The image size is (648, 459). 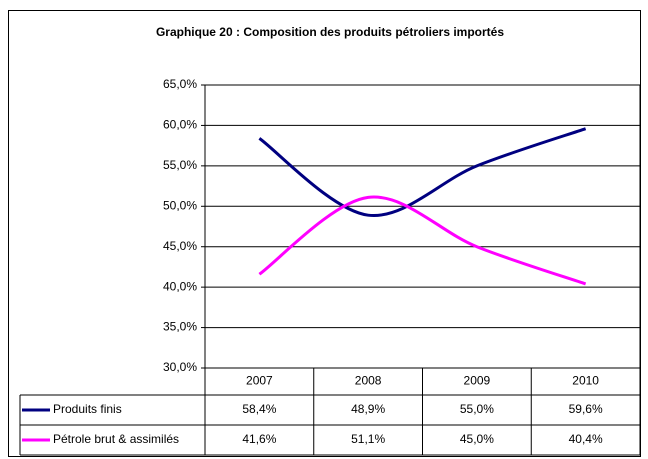 I want to click on x-tick-label: 2007, so click(x=259, y=381).